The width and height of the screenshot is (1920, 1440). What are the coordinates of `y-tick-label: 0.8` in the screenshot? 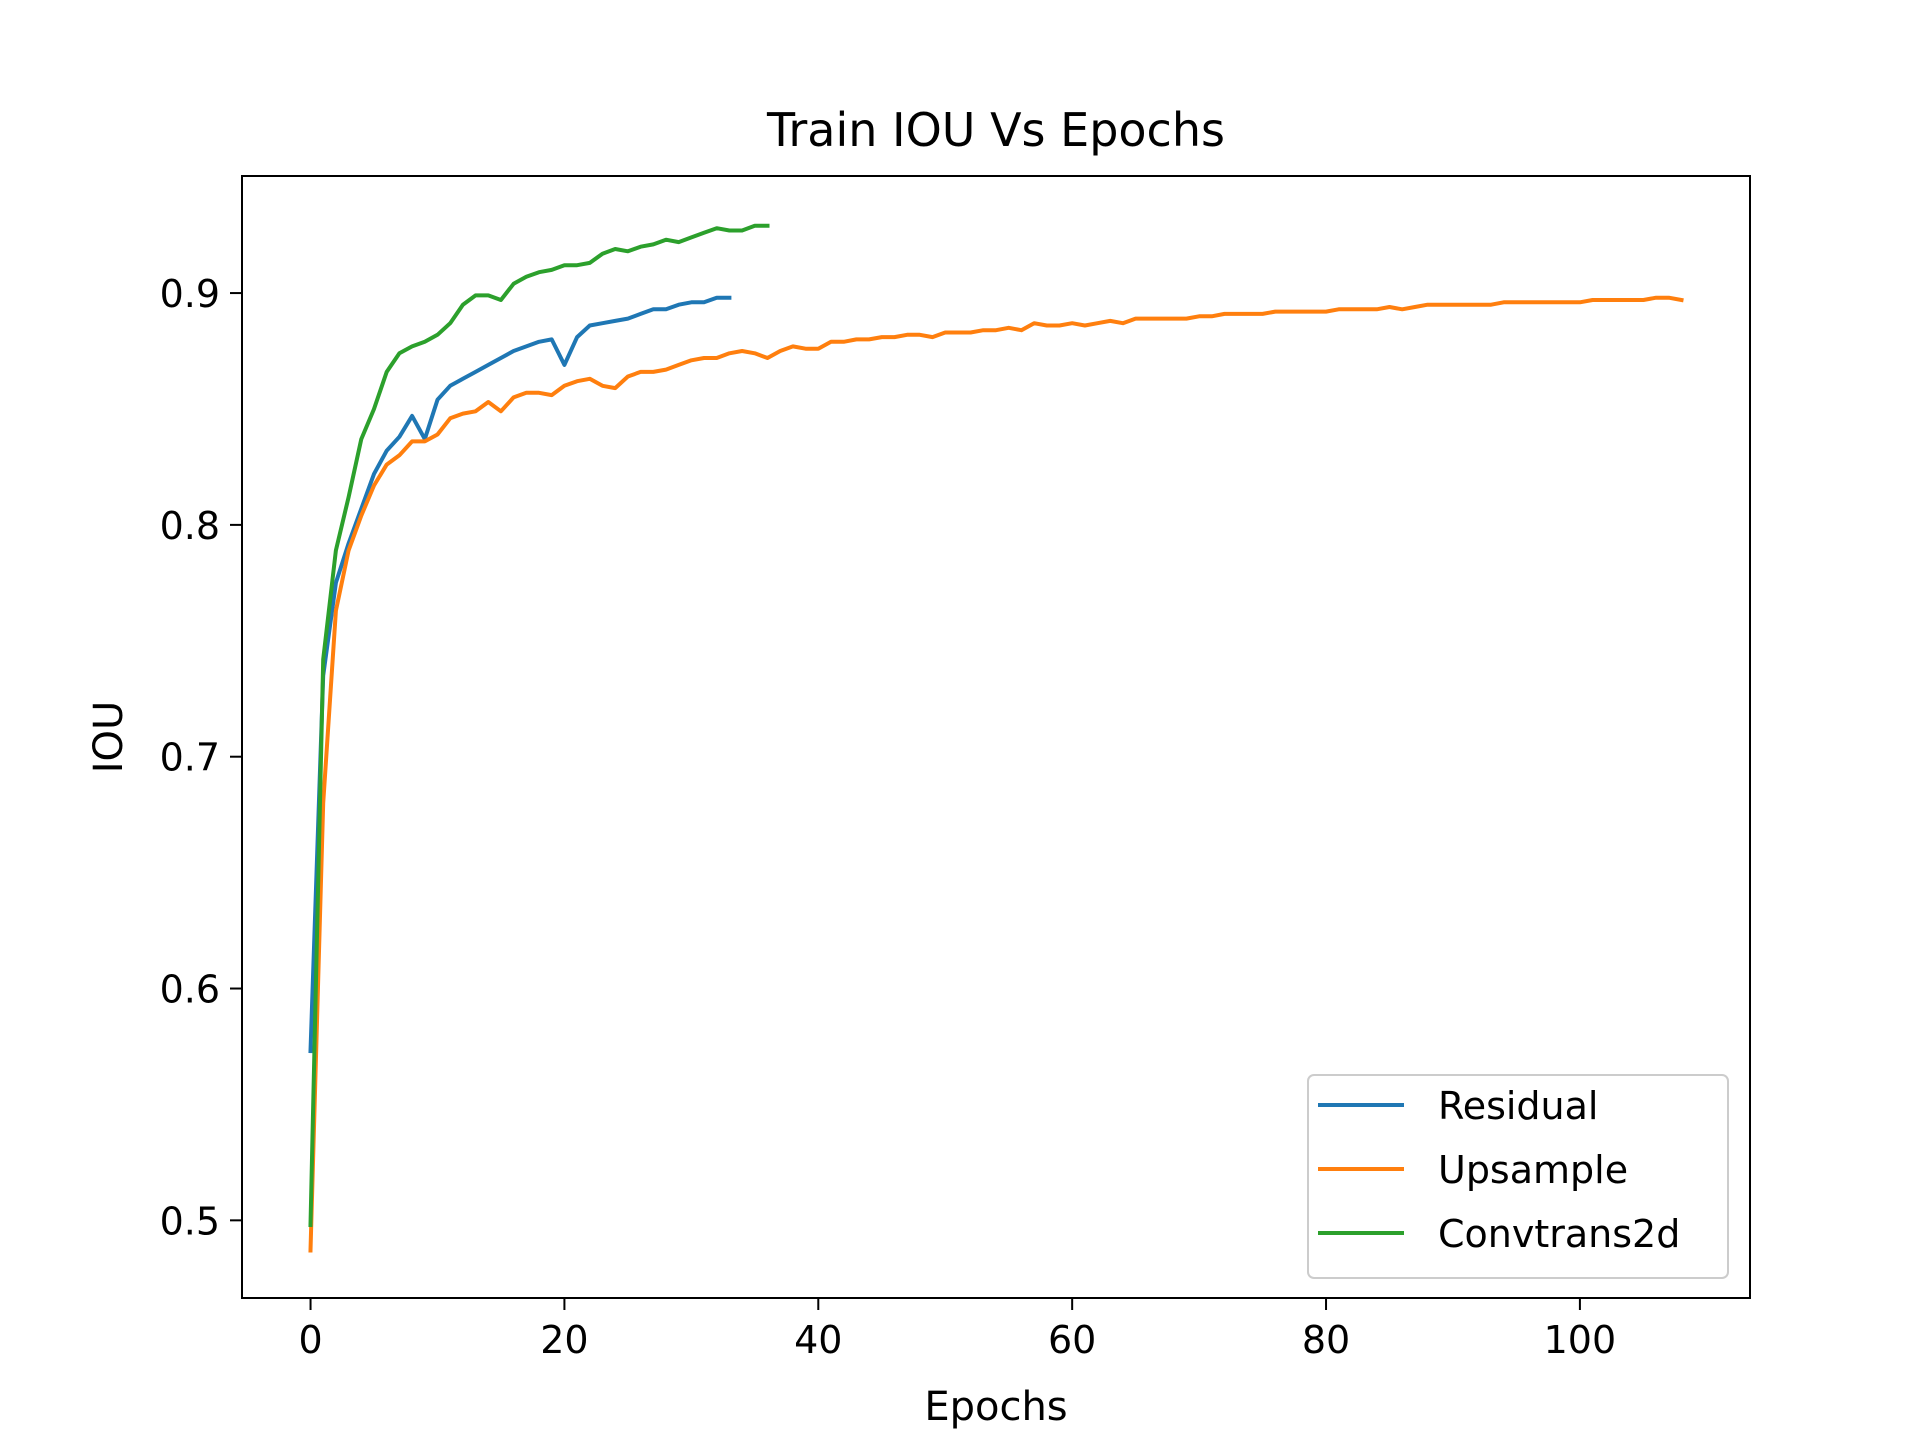 It's located at (190, 526).